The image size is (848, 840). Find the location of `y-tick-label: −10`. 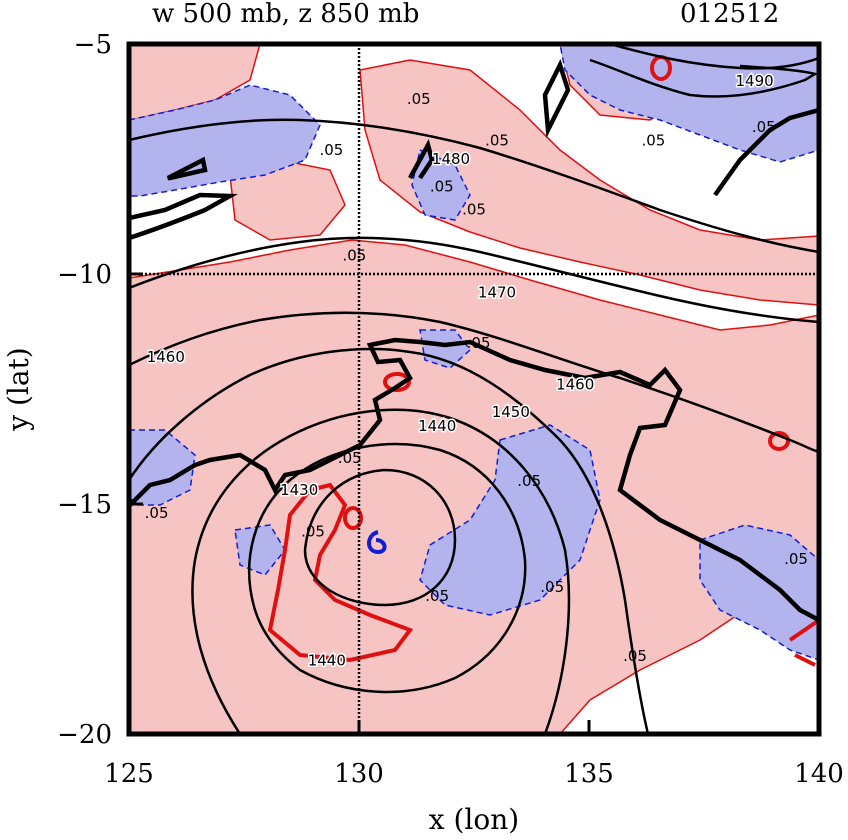

y-tick-label: −10 is located at coordinates (84, 275).